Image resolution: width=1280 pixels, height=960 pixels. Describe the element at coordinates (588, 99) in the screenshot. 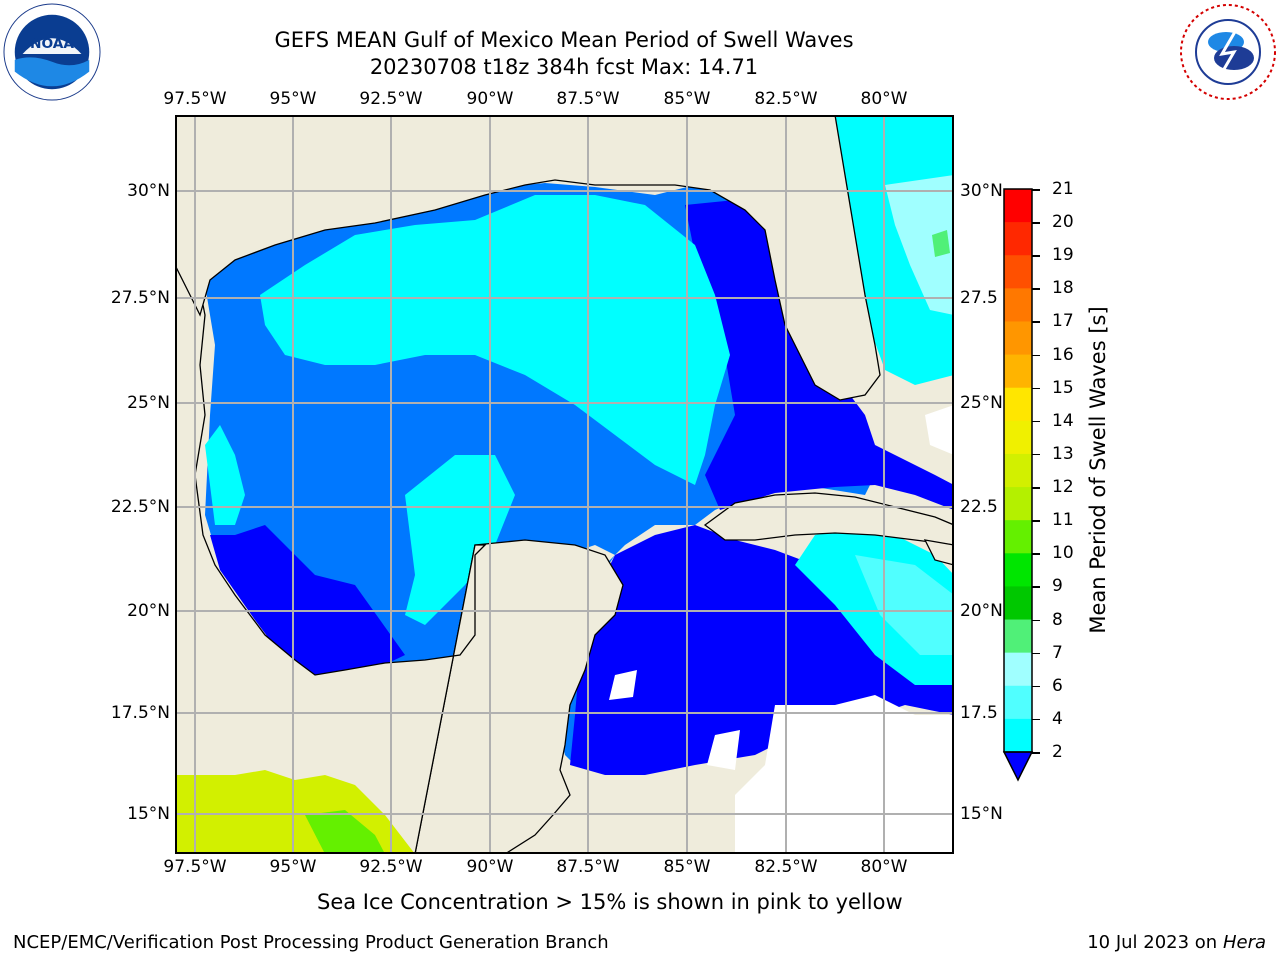

I see `lon-tick-top: 87.5°W` at that location.